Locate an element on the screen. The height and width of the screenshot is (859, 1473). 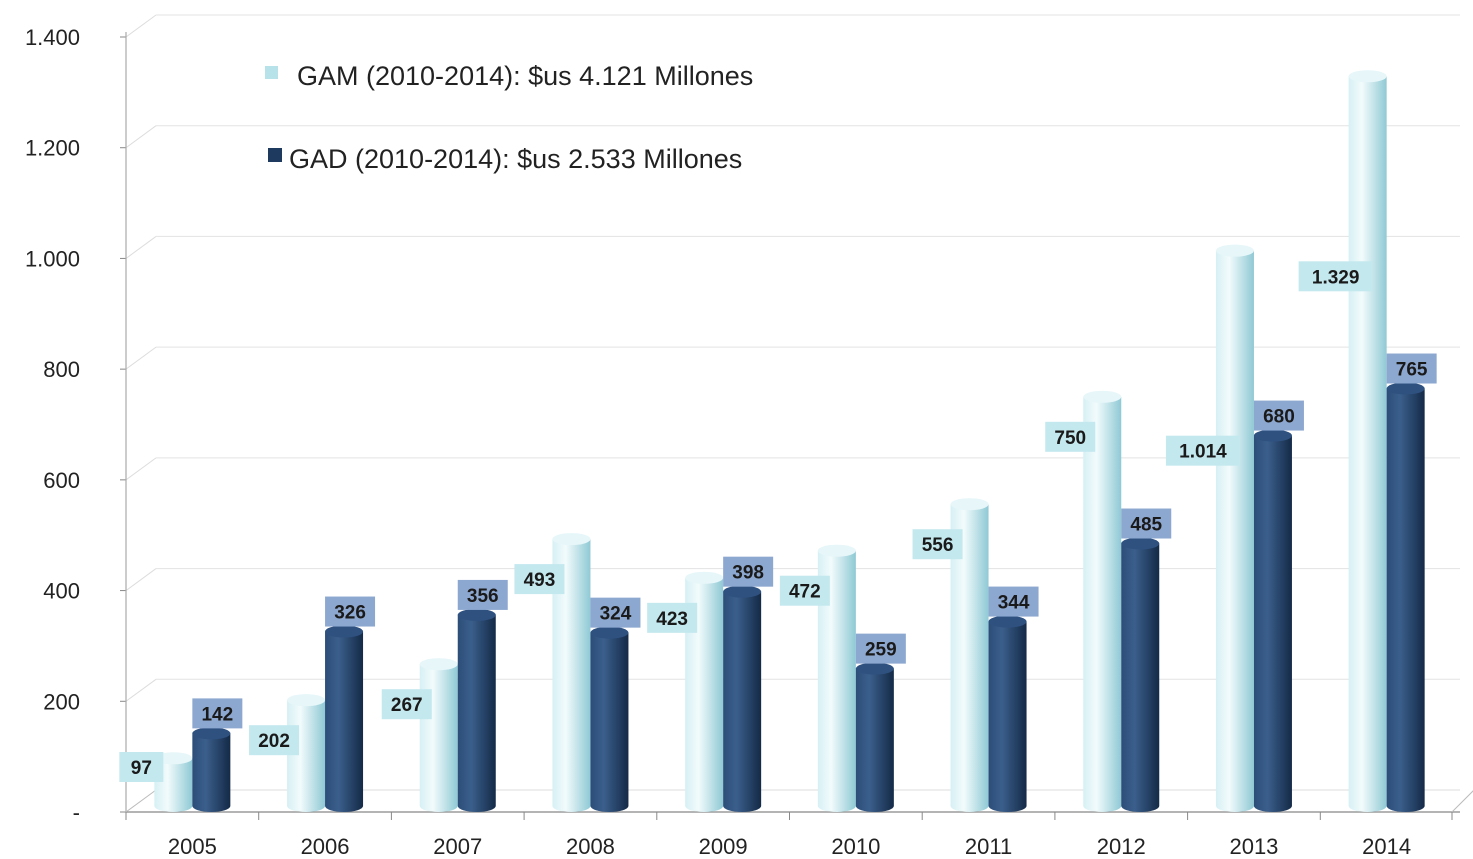
label-gad-2009: 398 is located at coordinates (748, 571).